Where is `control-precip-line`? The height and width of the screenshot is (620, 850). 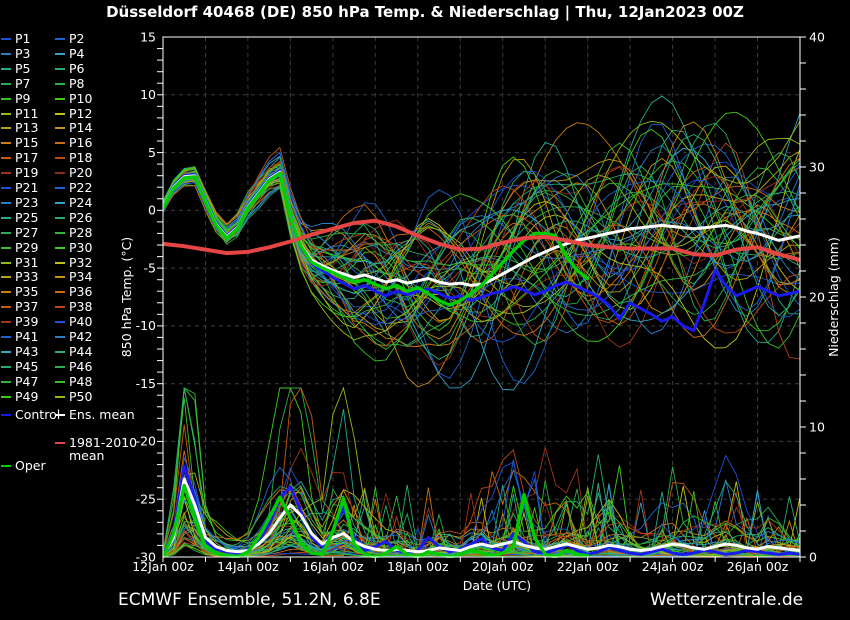 control-precip-line is located at coordinates (481, 511).